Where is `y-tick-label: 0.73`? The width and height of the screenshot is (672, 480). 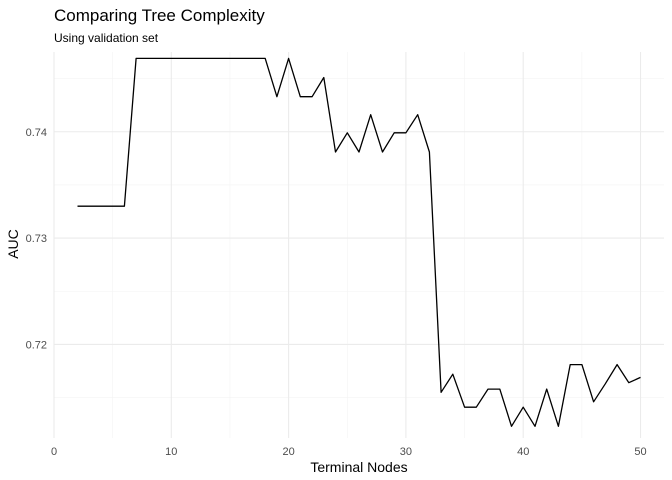
y-tick-label: 0.73 is located at coordinates (36, 239).